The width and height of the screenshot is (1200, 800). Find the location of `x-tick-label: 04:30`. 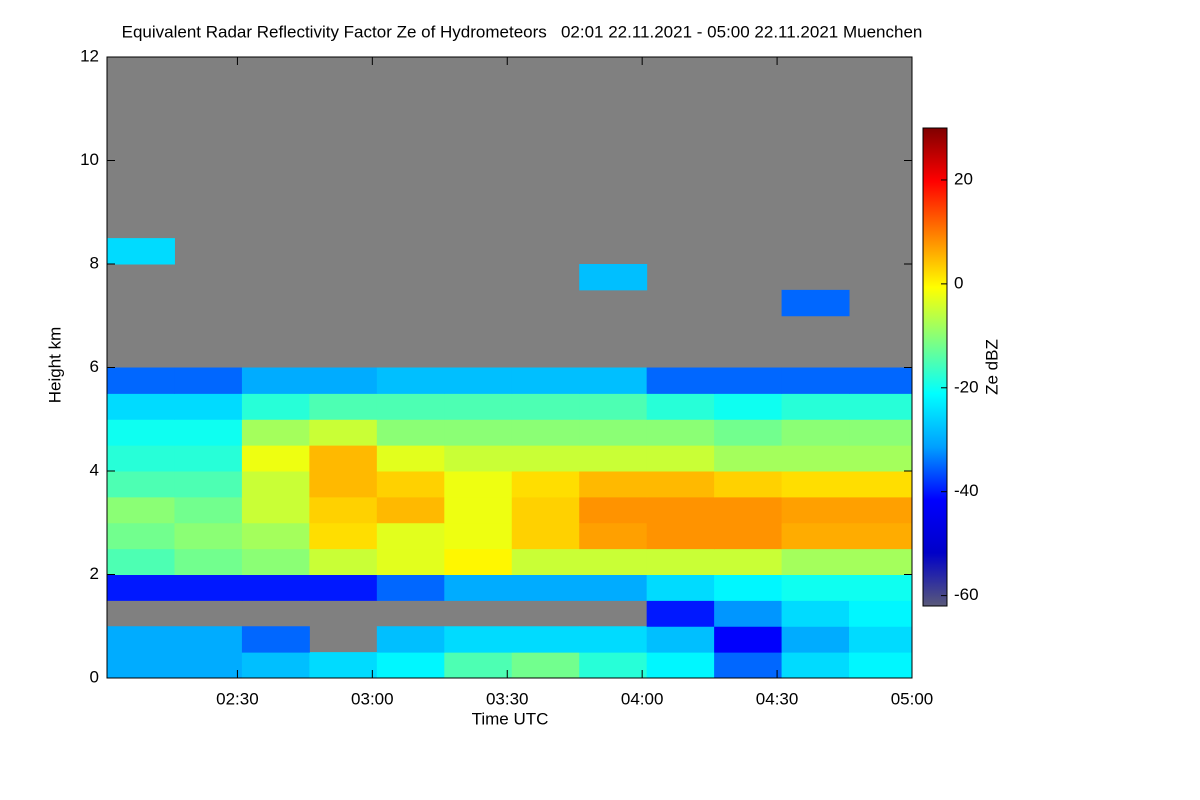

x-tick-label: 04:30 is located at coordinates (777, 698).